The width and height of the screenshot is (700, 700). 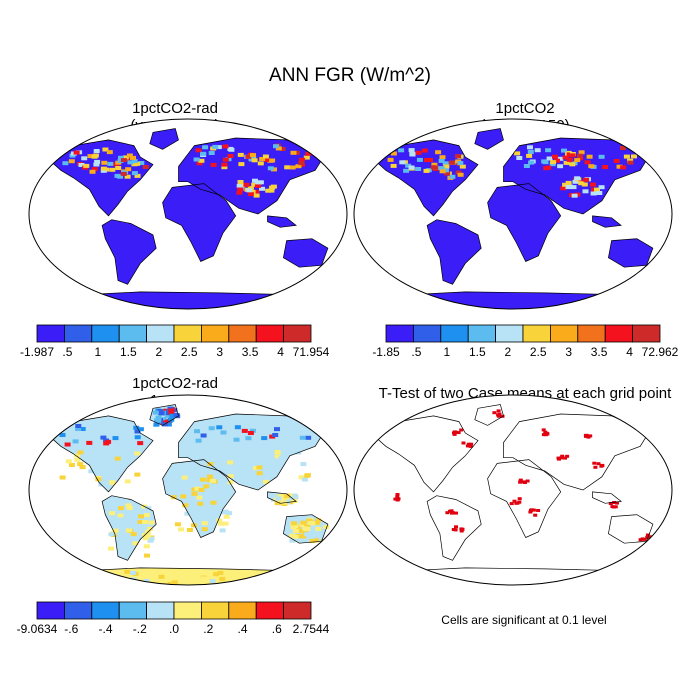 I want to click on colorbar-tick-label: -.4, so click(x=105, y=629).